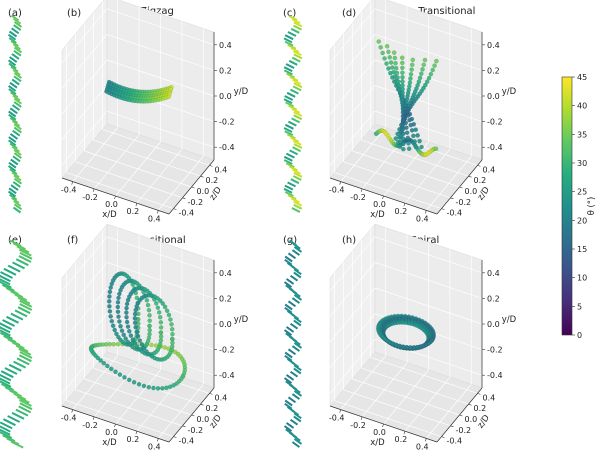 This screenshot has width=600, height=457. Describe the element at coordinates (379, 204) in the screenshot. I see `x-tick-label: 0.0` at that location.